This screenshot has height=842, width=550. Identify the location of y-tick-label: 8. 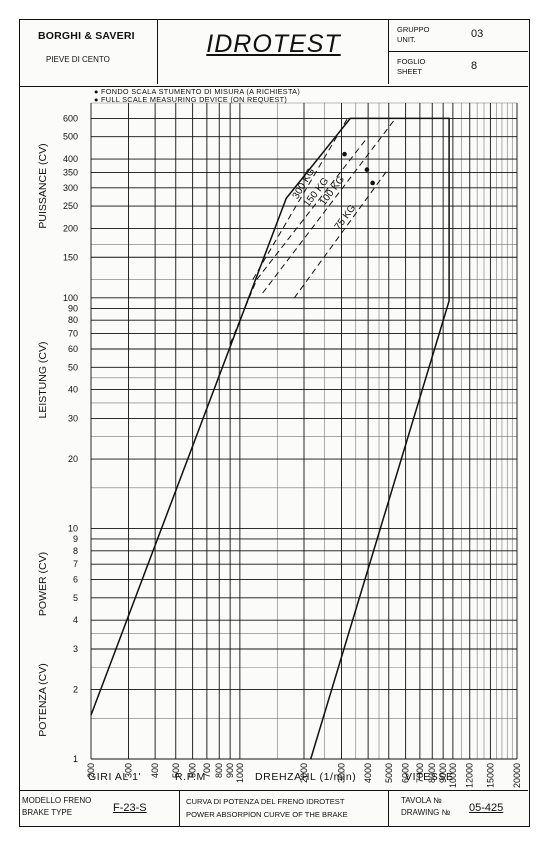
(75, 551).